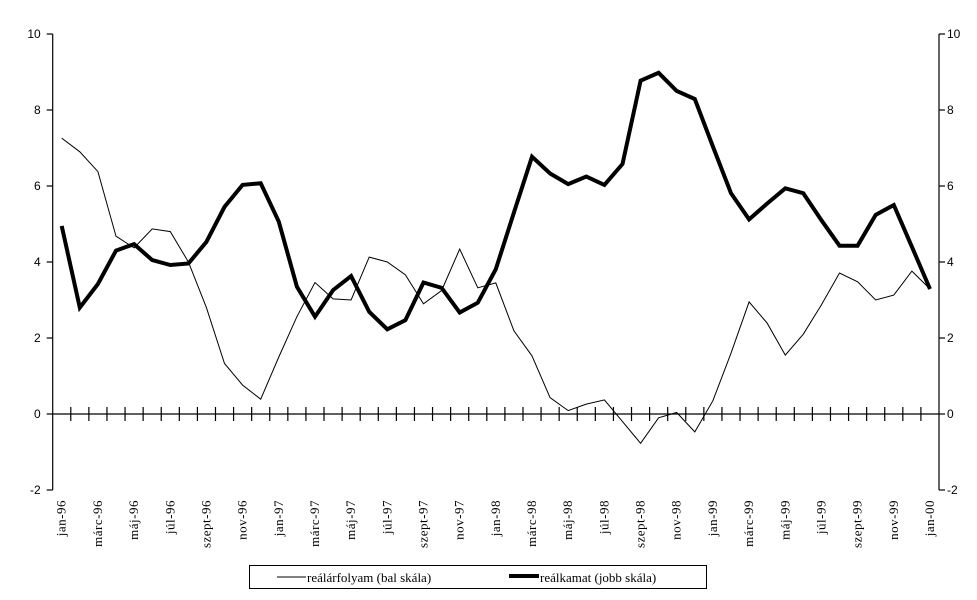 This screenshot has height=600, width=977. I want to click on x-tick-label: jan-99, so click(712, 518).